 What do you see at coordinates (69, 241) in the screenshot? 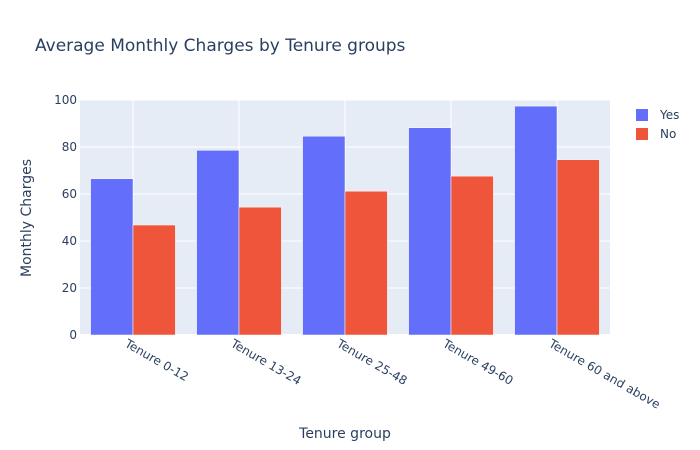
I see `y-tick-label: 40` at bounding box center [69, 241].